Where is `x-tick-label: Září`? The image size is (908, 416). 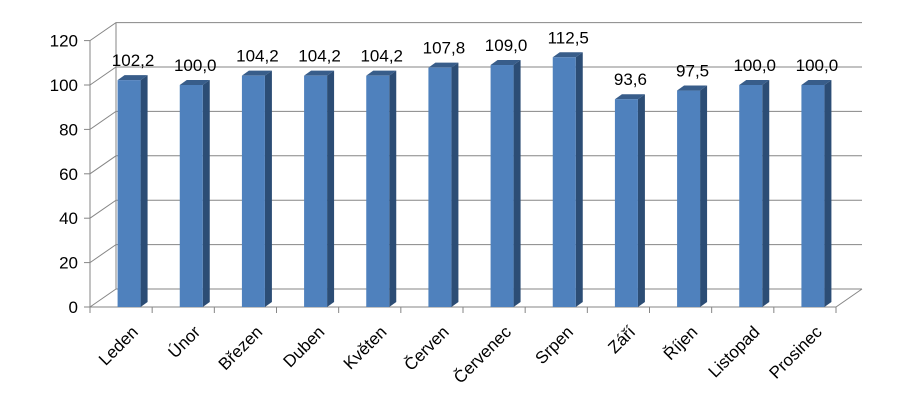
x-tick-label: Září is located at coordinates (621, 339).